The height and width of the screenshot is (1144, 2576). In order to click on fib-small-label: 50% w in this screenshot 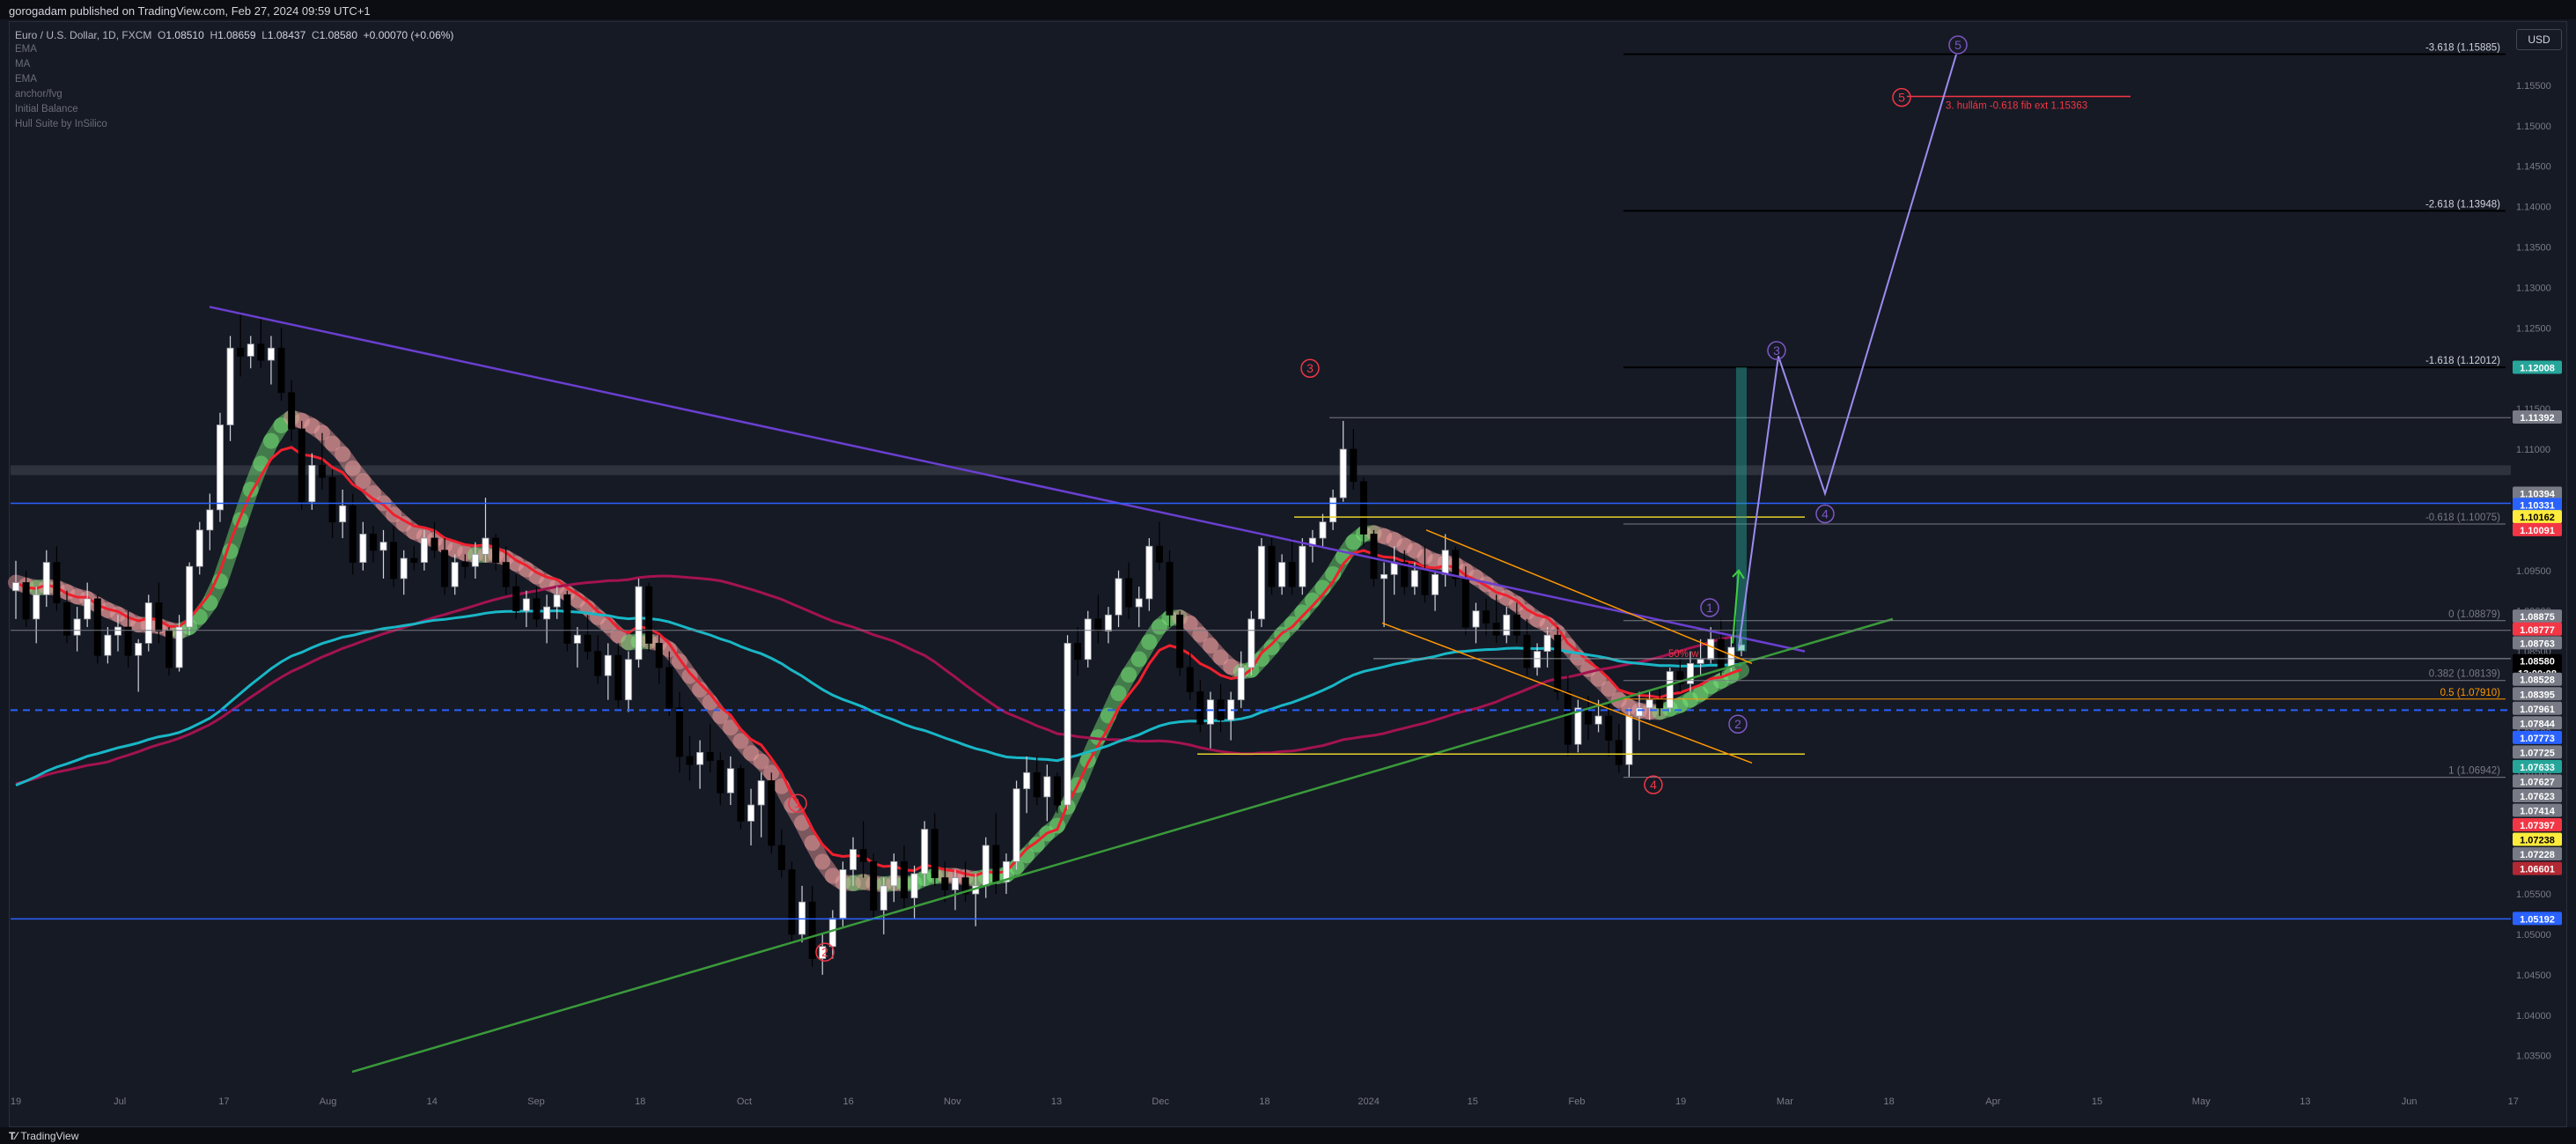, I will do `click(1683, 654)`.